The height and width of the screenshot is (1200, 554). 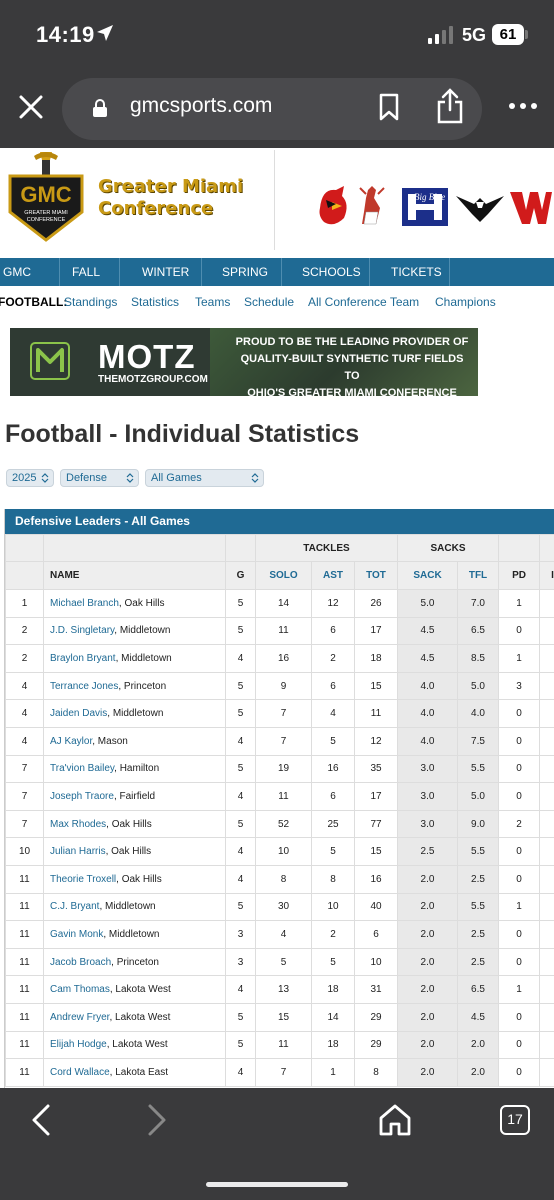 I want to click on tfl-cell: 8.5, so click(x=478, y=658).